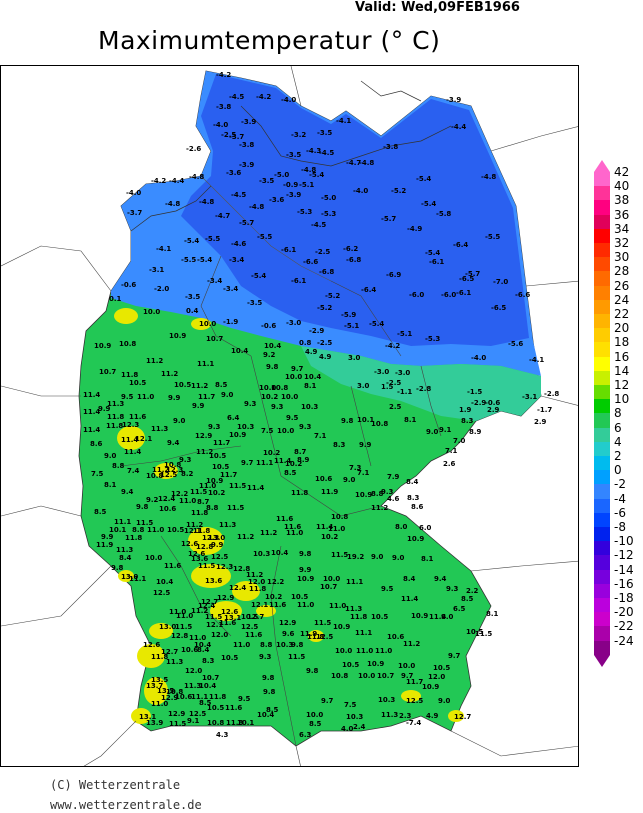 This screenshot has height=813, width=643. What do you see at coordinates (407, 676) in the screenshot?
I see `station-value: 9.7` at bounding box center [407, 676].